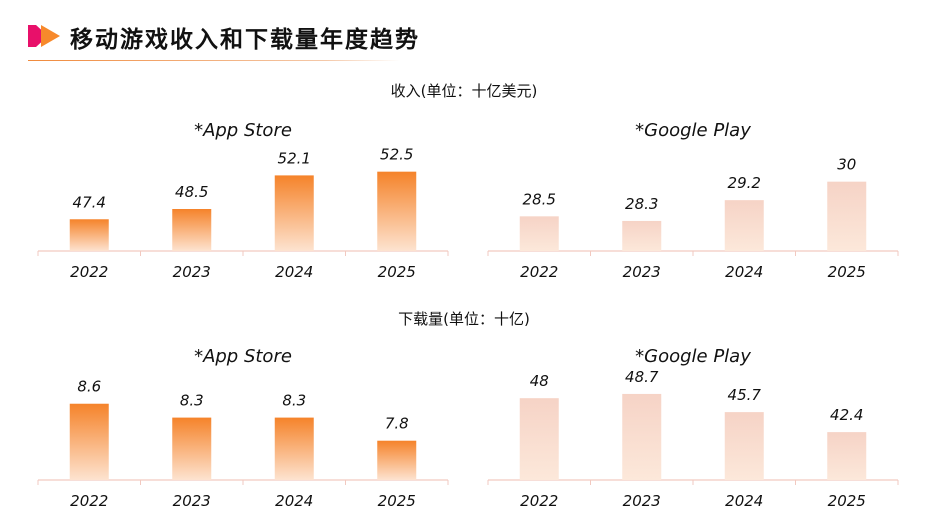  What do you see at coordinates (396, 155) in the screenshot?
I see `data-label: 52.5` at bounding box center [396, 155].